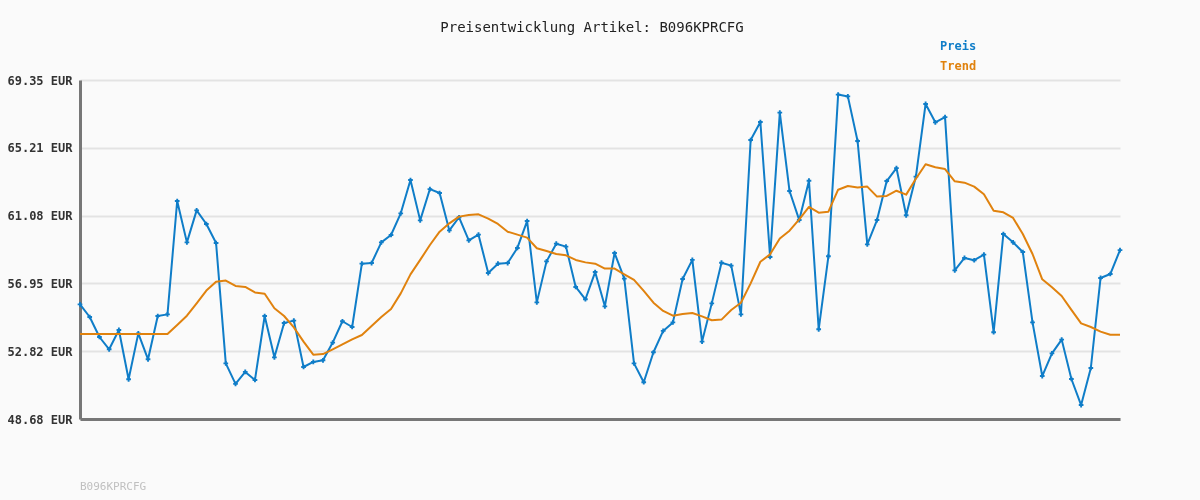  Describe the element at coordinates (958, 46) in the screenshot. I see `text: Preis` at that location.